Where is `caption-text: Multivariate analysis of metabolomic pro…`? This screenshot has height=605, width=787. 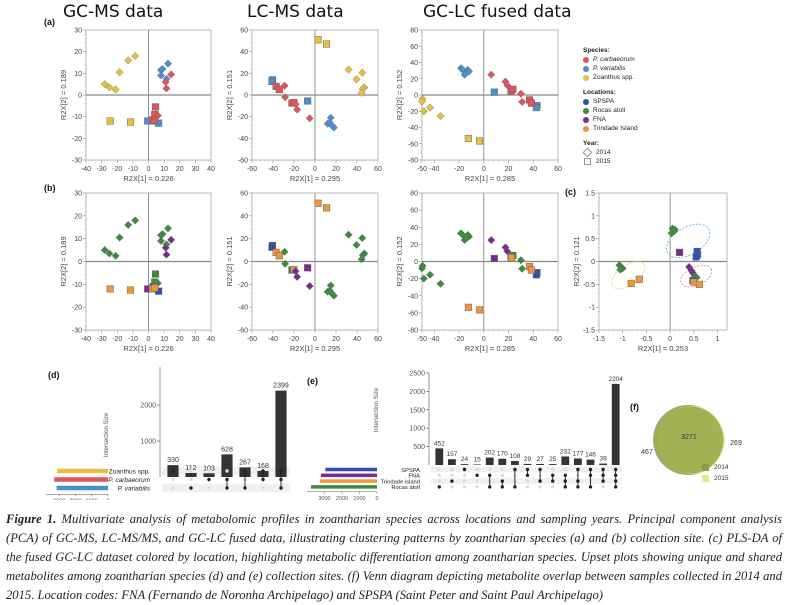
caption-text: Multivariate analysis of metabolomic pro… is located at coordinates (394, 557).